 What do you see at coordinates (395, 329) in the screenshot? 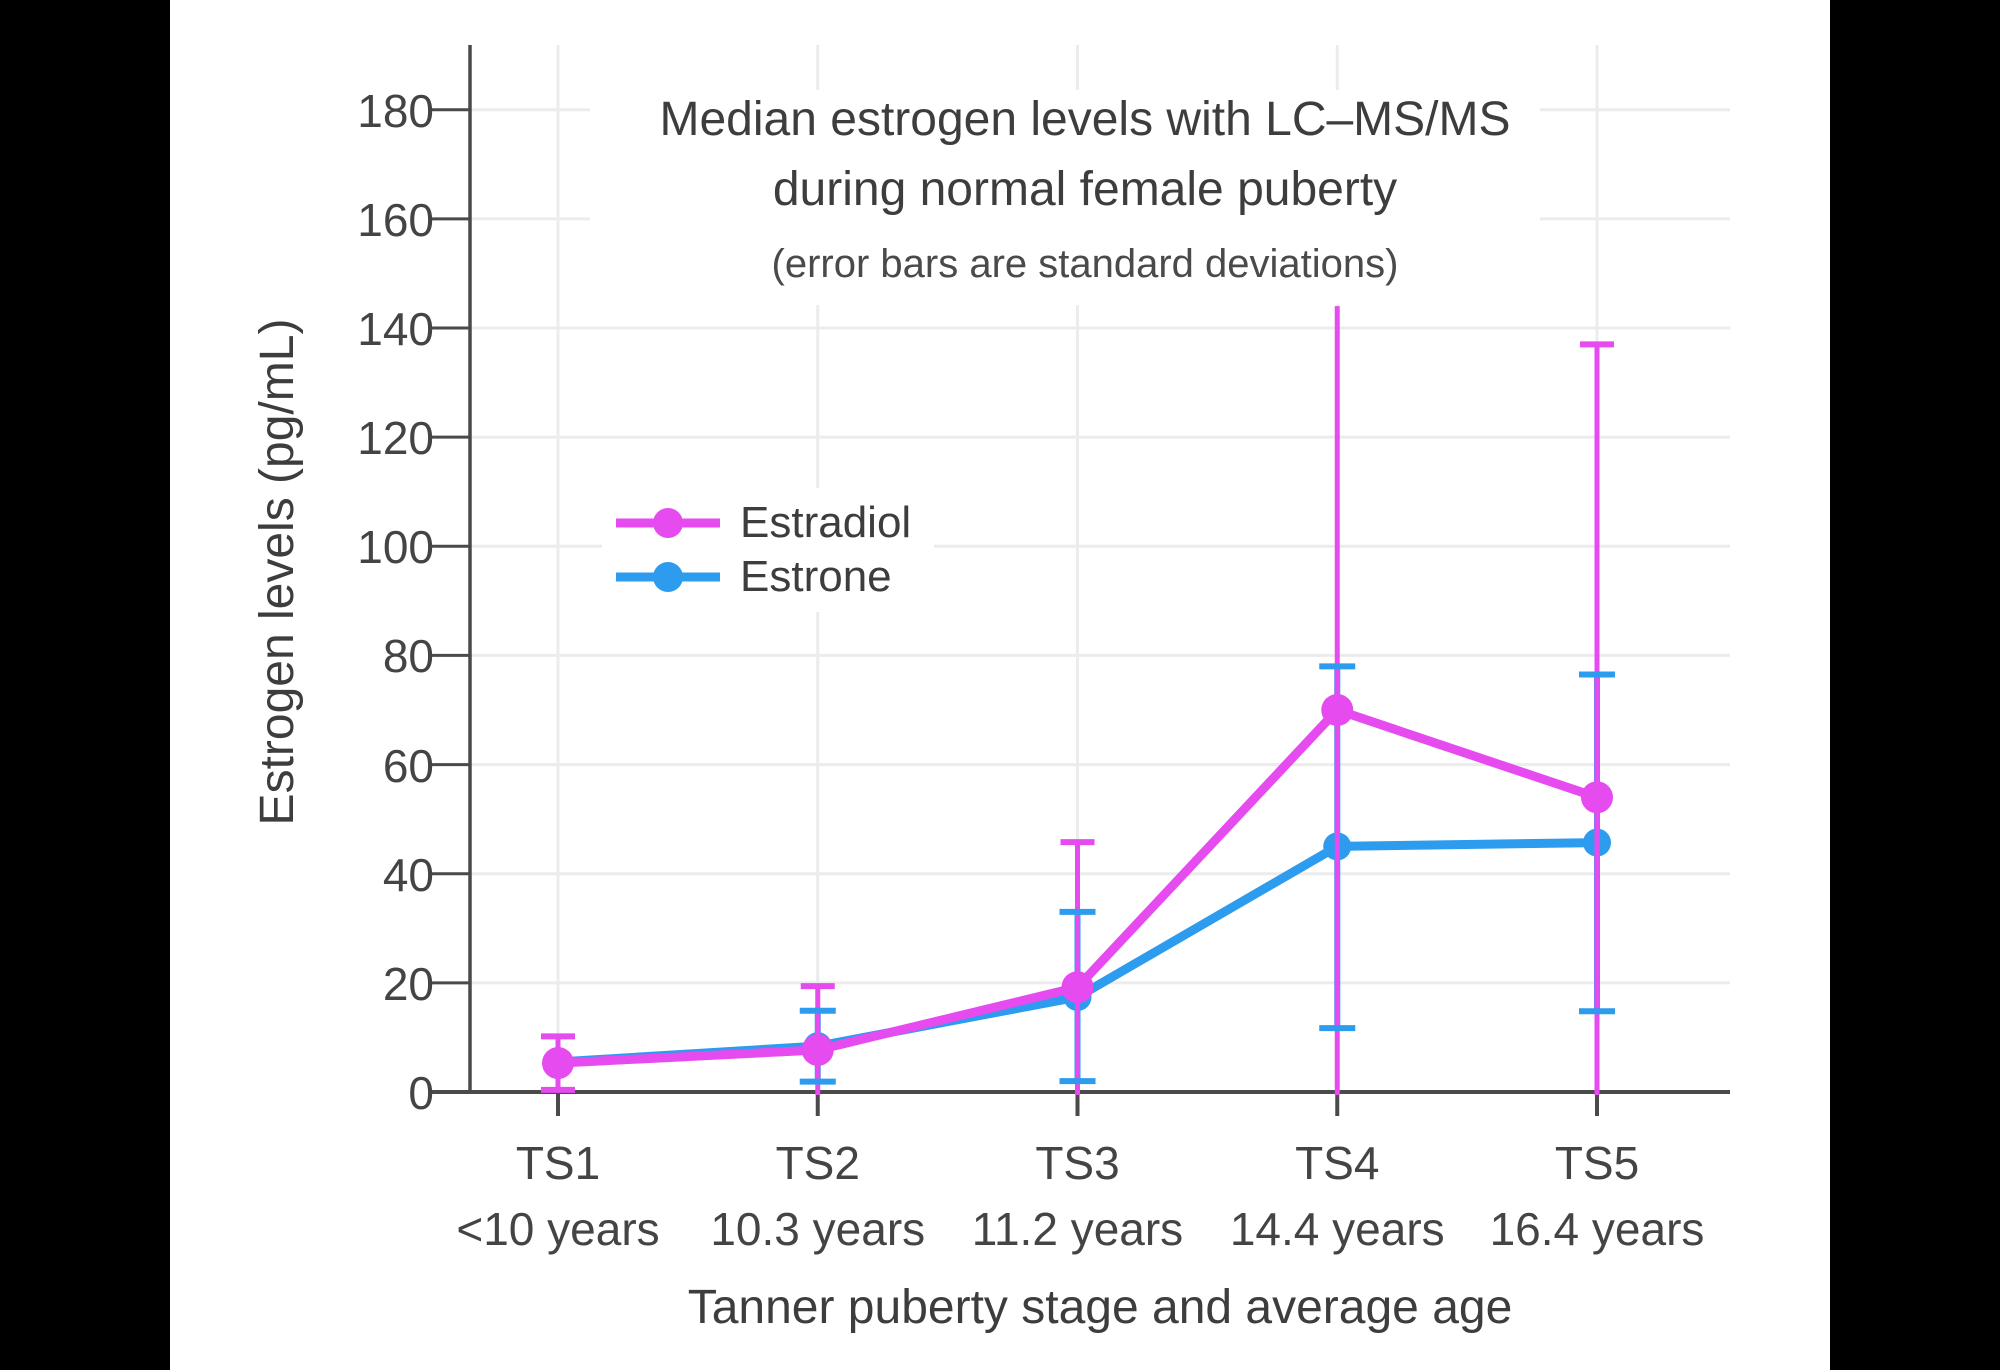
I see `y-tick-label: 140` at bounding box center [395, 329].